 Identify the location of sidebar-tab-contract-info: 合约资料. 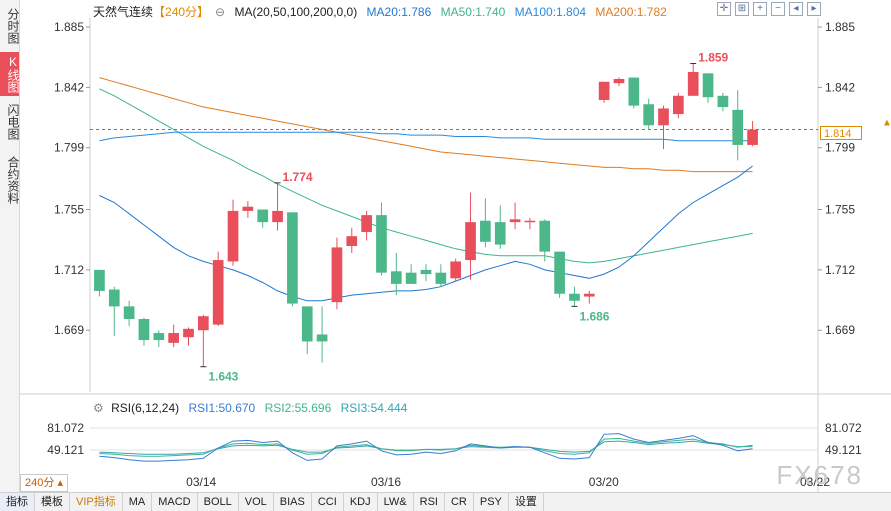
(13, 180).